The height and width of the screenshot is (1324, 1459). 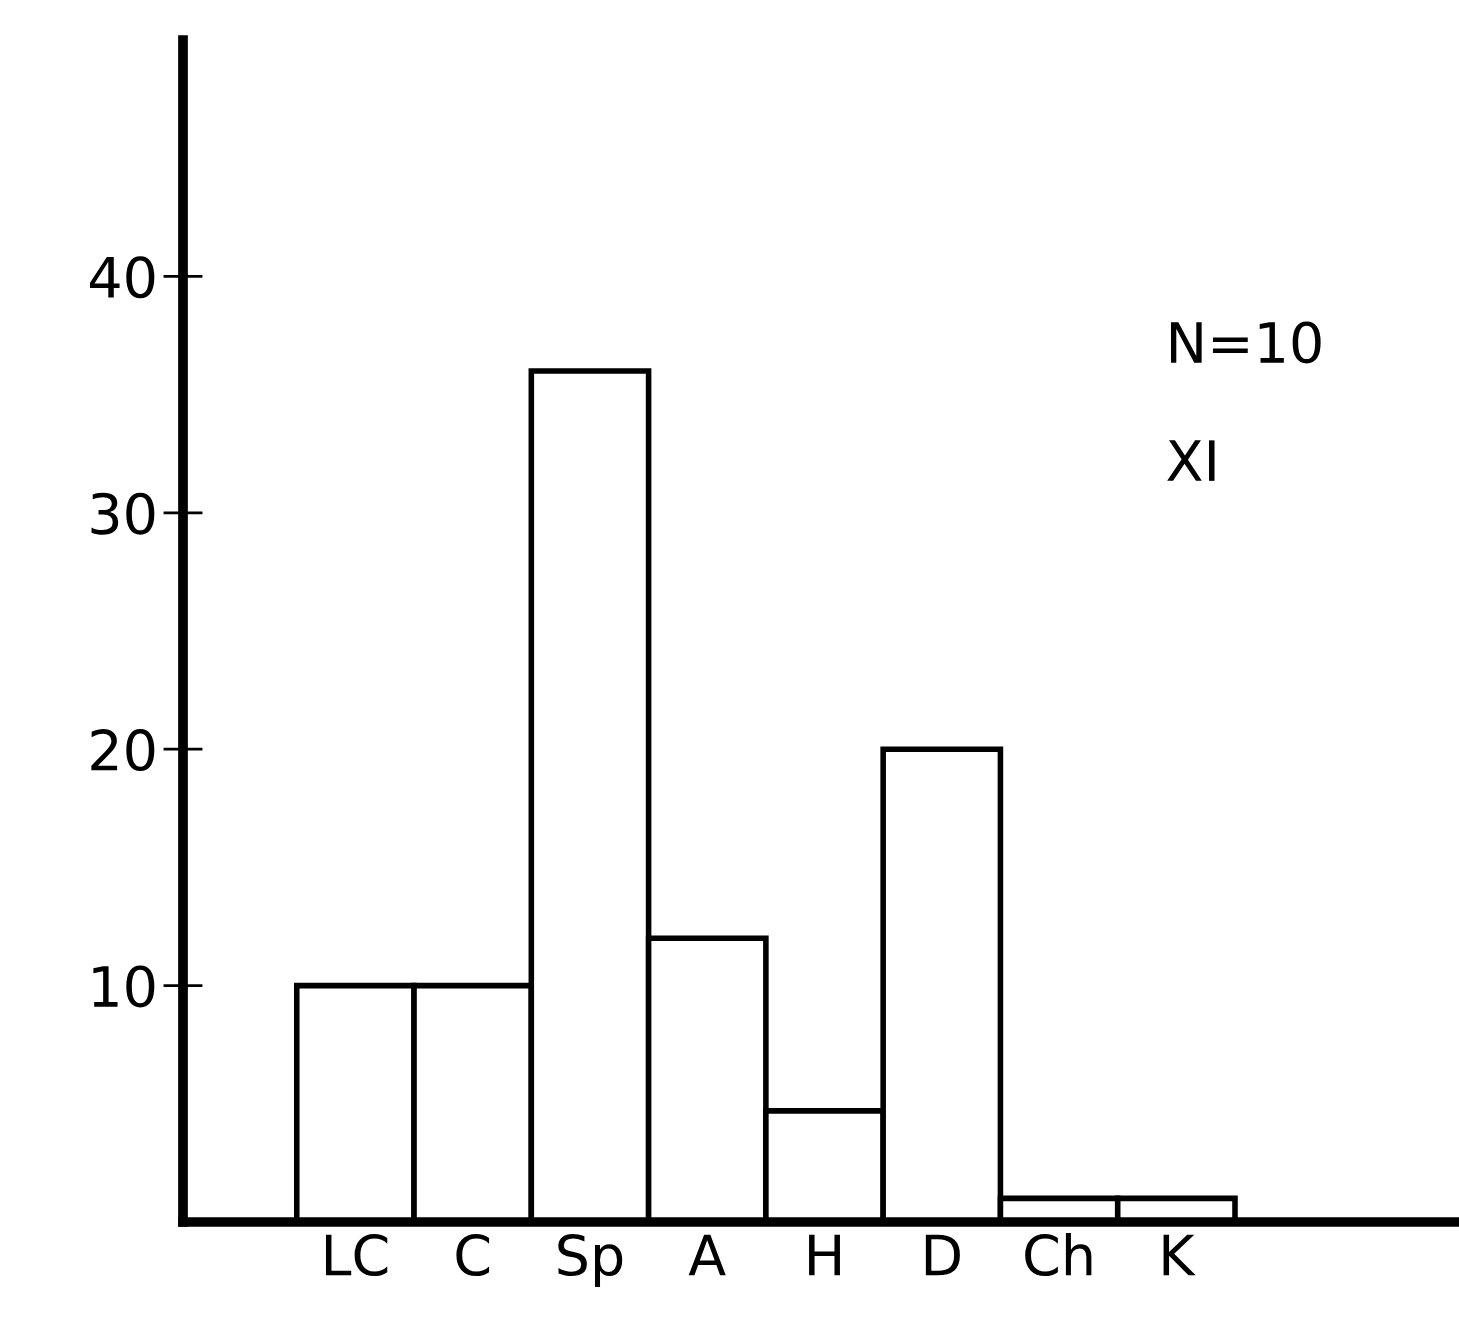 I want to click on x-tick-label: A, so click(x=707, y=1255).